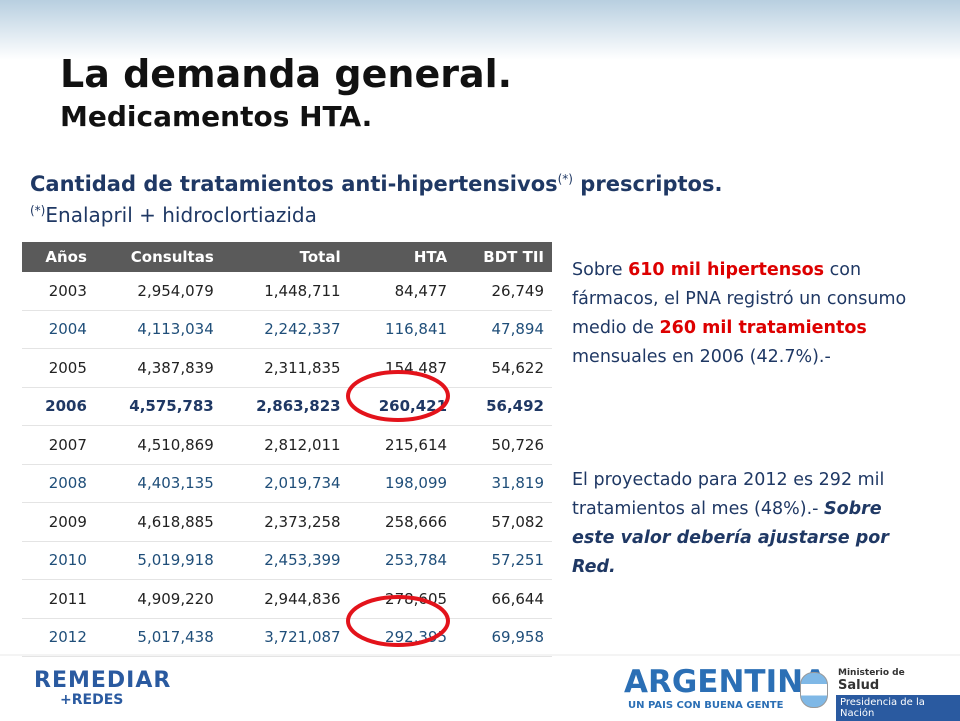 The height and width of the screenshot is (721, 960). What do you see at coordinates (58, 257) in the screenshot?
I see `column-header: Años` at bounding box center [58, 257].